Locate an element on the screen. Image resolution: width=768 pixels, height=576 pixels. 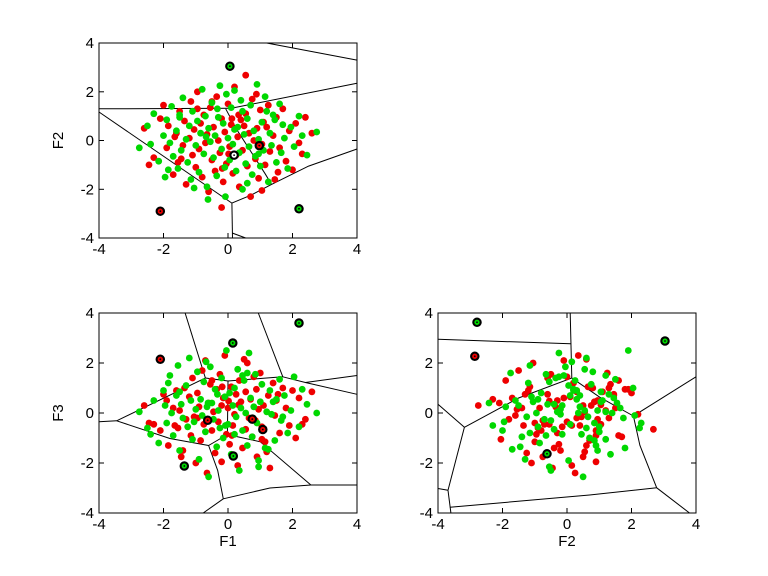
y-tick-label: -2 is located at coordinates (87, 189).